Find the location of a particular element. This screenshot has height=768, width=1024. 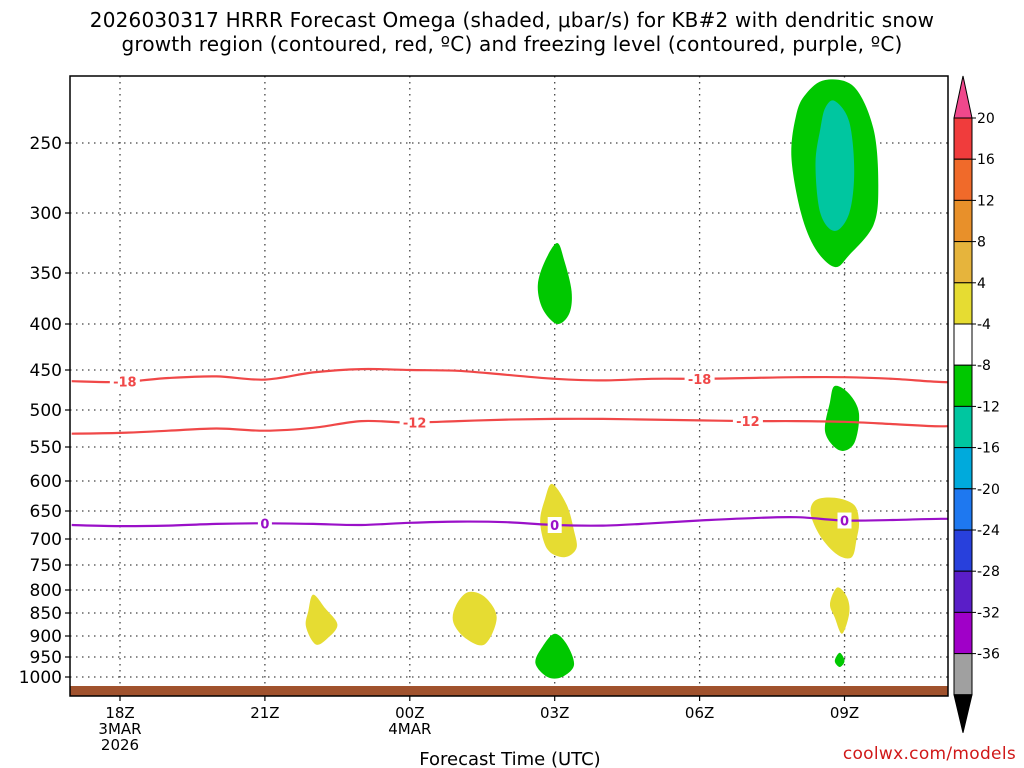

y-tick-label: 800 is located at coordinates (46, 591).